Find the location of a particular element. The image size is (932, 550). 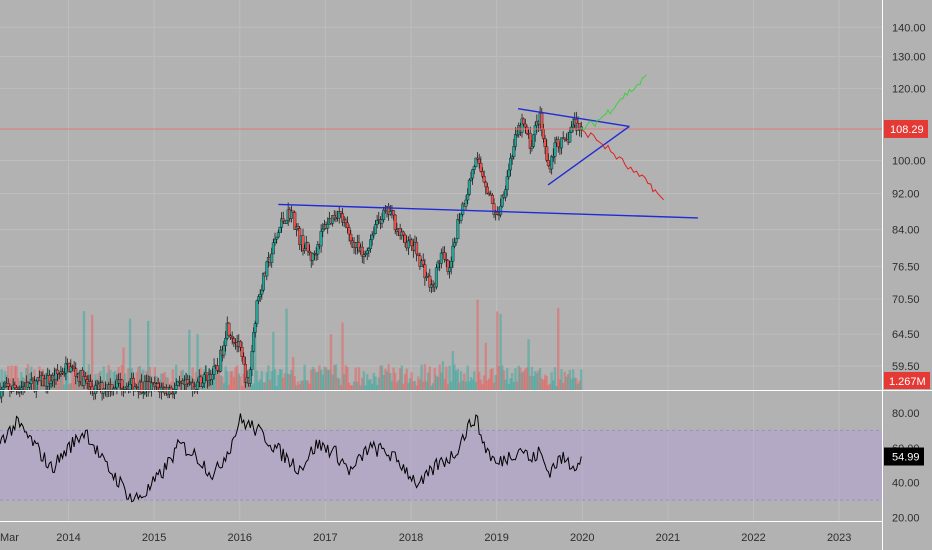

price-tick-label: 92.00 is located at coordinates (906, 194).